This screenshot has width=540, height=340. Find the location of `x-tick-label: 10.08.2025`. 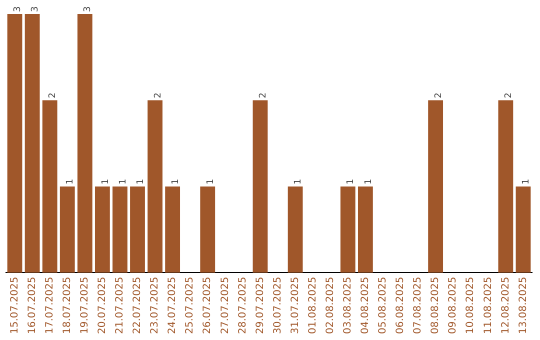

x-tick-label: 10.08.2025 is located at coordinates (470, 305).